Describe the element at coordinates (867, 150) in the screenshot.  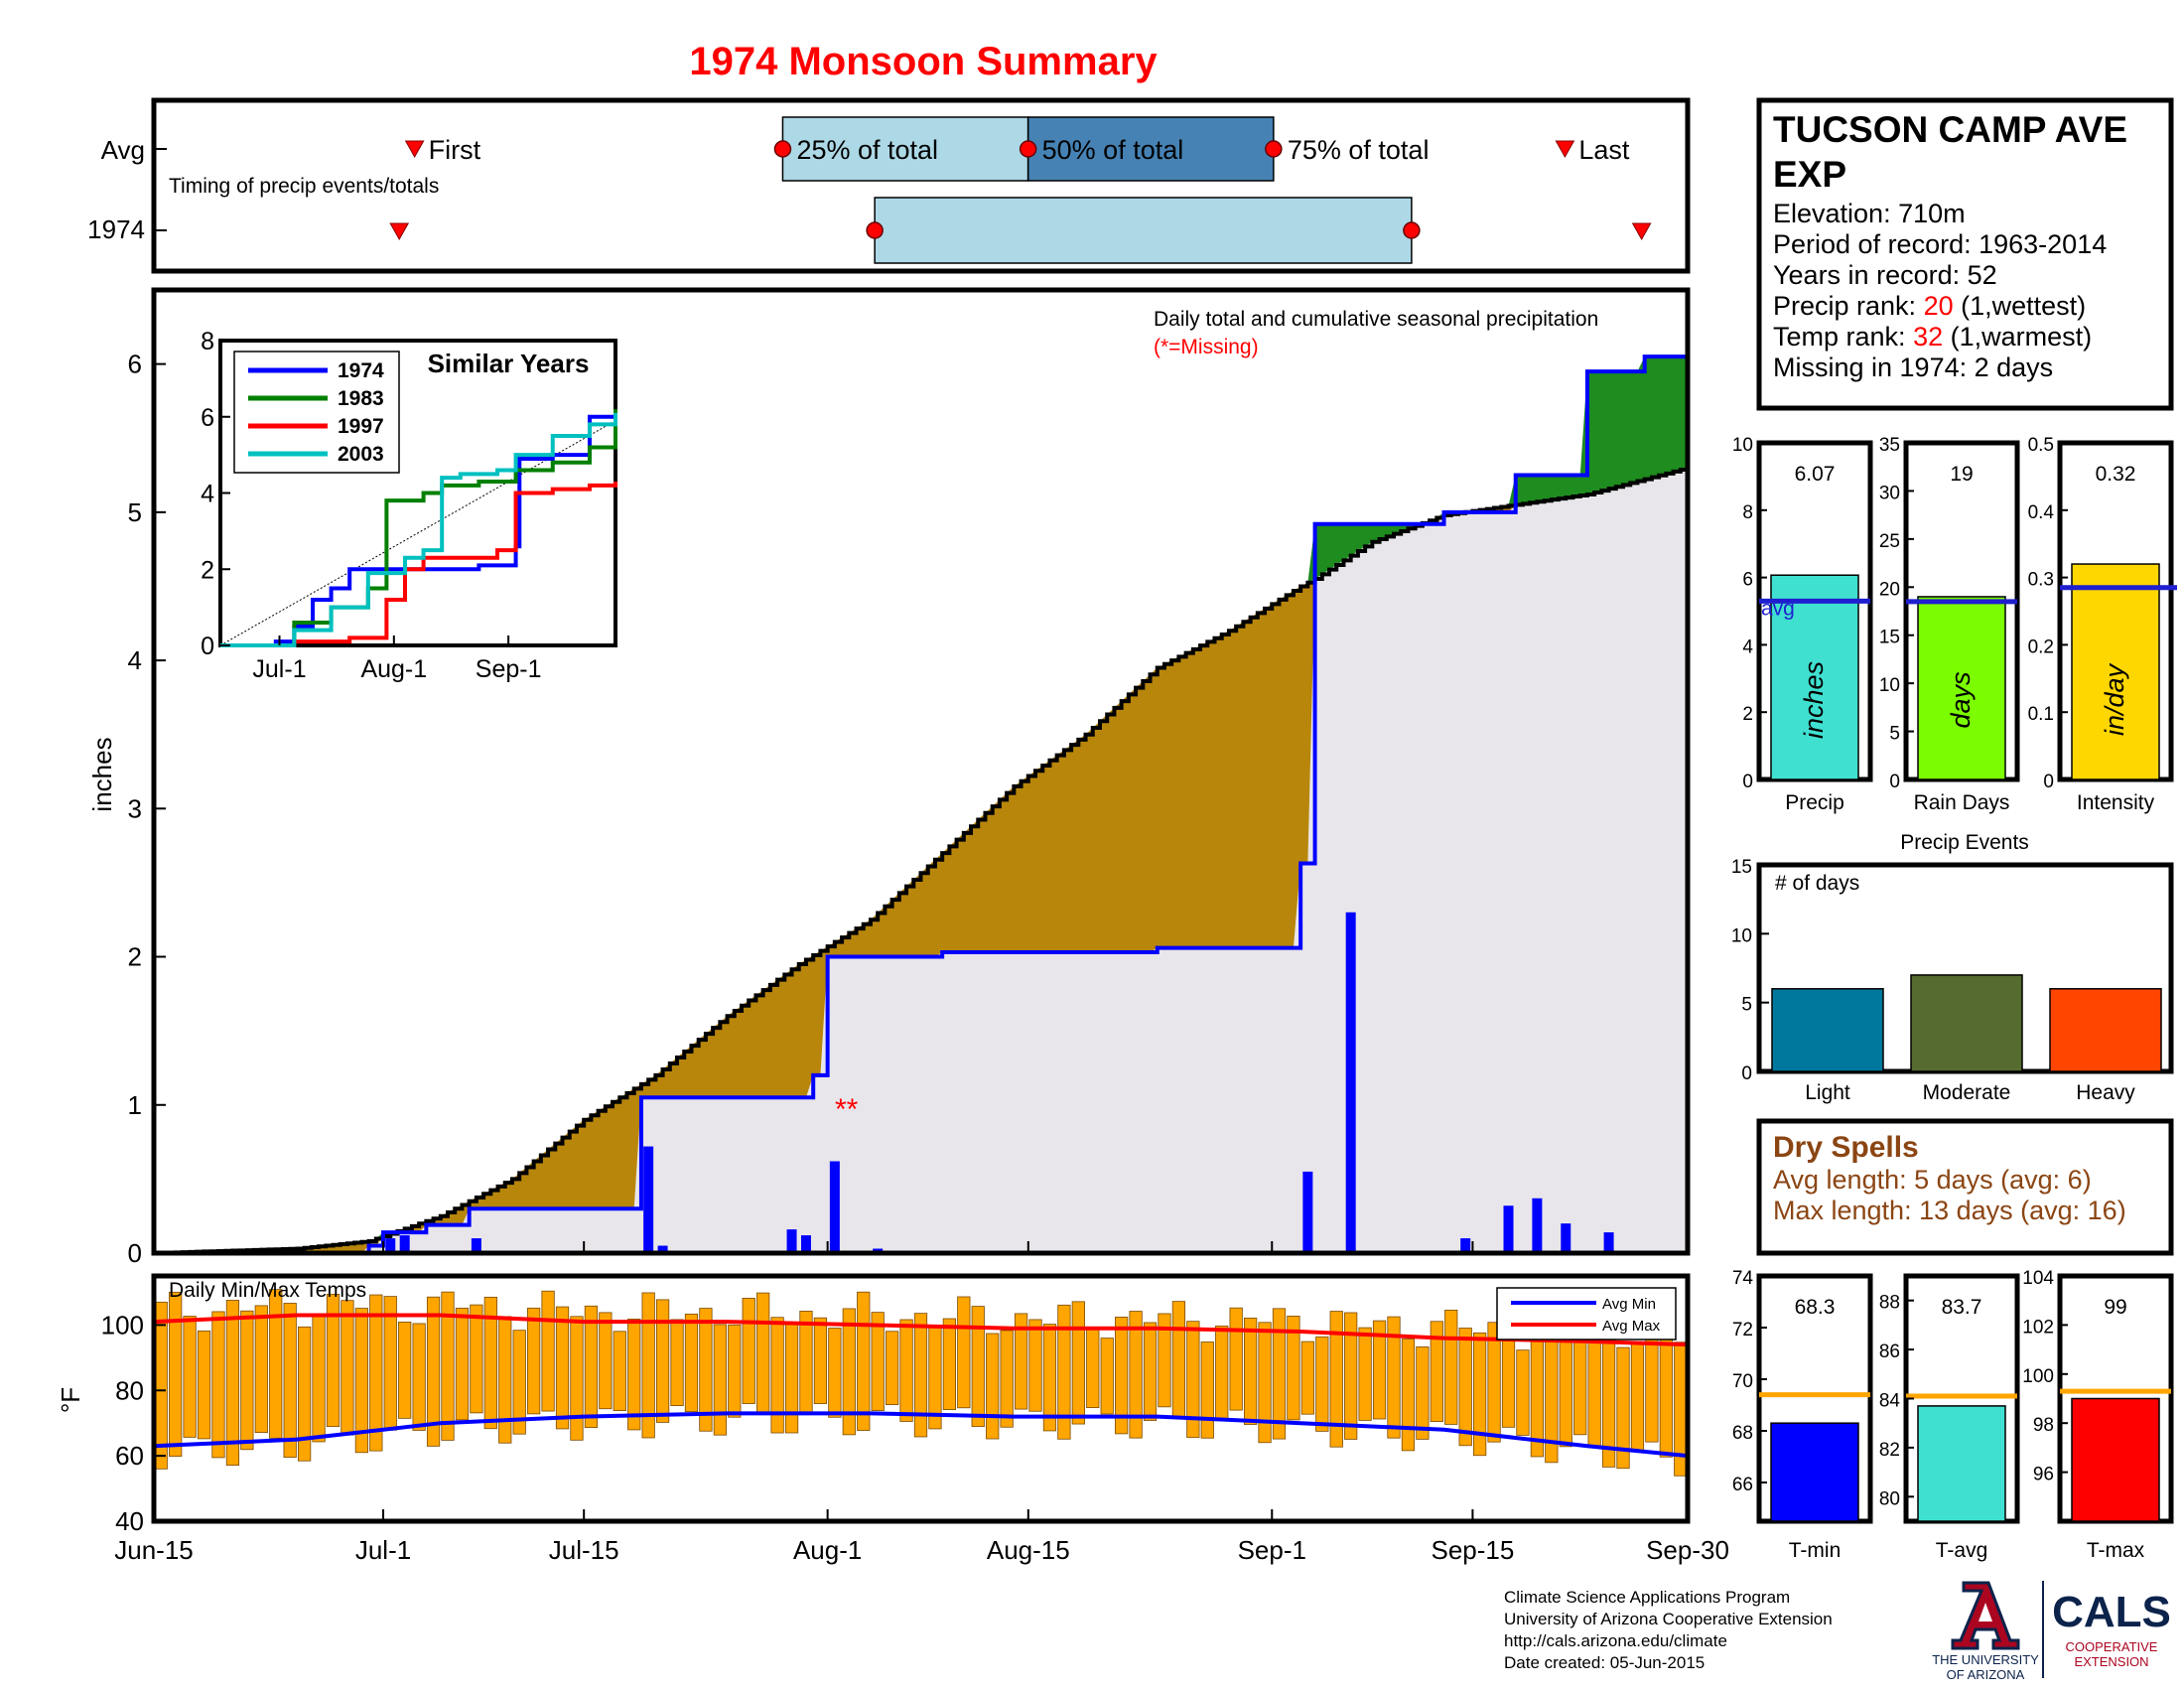
I see `timing-q25-label: 25% of total` at that location.